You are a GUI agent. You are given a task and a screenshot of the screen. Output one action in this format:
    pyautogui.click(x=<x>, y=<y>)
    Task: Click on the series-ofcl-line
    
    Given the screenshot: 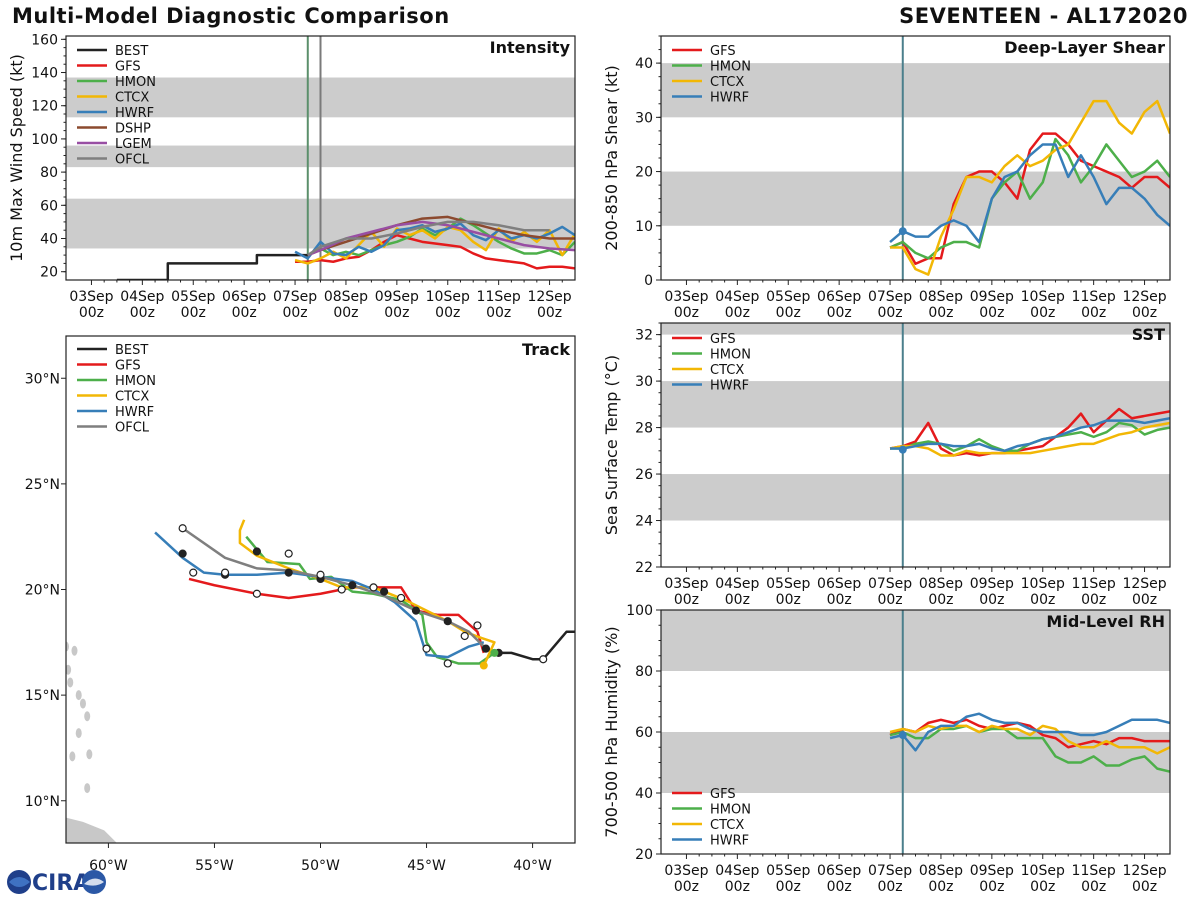 What is the action you would take?
    pyautogui.click(x=428, y=238)
    